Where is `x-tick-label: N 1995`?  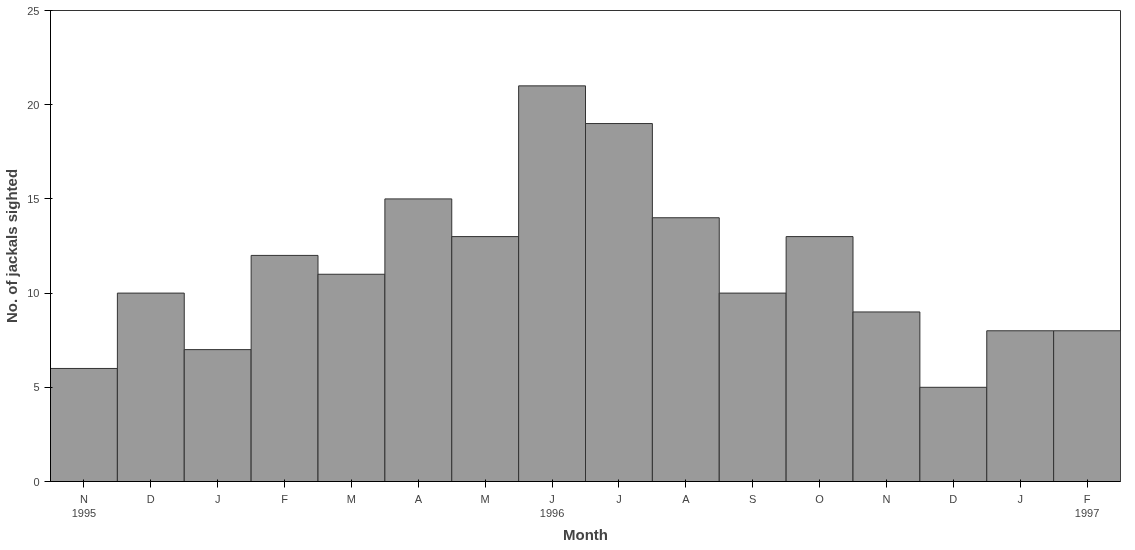 x-tick-label: N 1995 is located at coordinates (84, 505).